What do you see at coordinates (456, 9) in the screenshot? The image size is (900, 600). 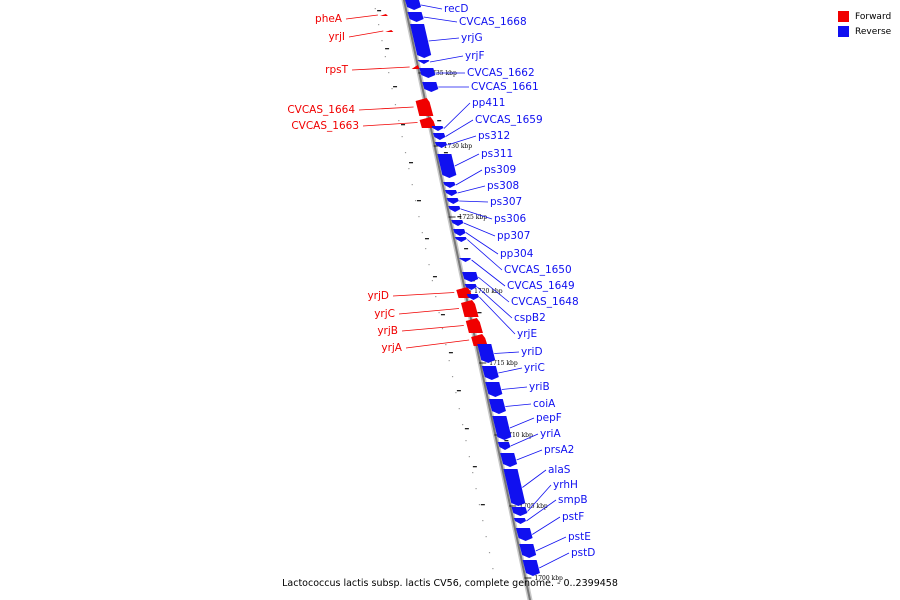 I see `reverse-label-recD: recD` at bounding box center [456, 9].